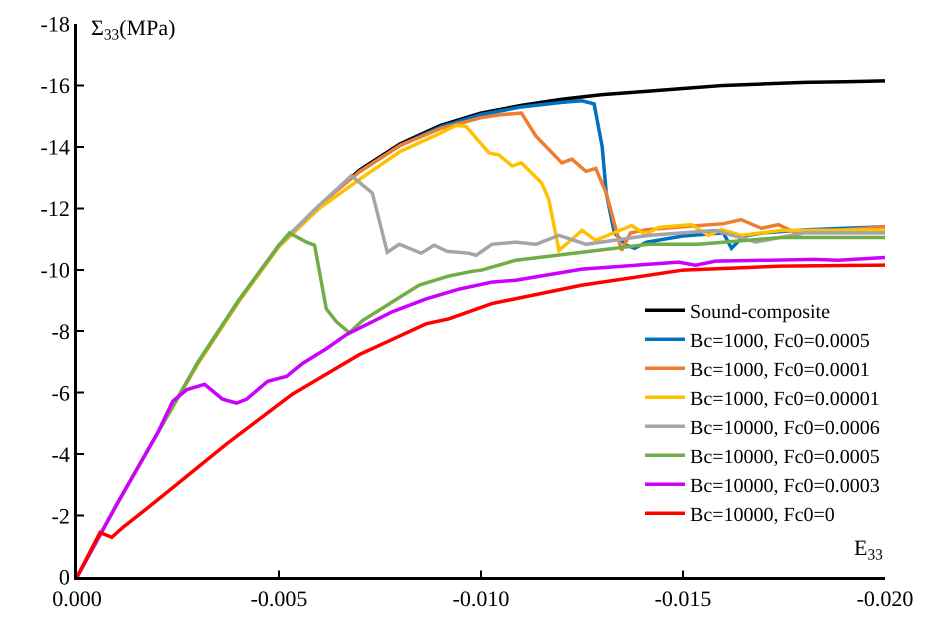 The width and height of the screenshot is (925, 627). What do you see at coordinates (133, 29) in the screenshot?
I see `y-axis-title: Σ$_{33}$(MPa)` at bounding box center [133, 29].